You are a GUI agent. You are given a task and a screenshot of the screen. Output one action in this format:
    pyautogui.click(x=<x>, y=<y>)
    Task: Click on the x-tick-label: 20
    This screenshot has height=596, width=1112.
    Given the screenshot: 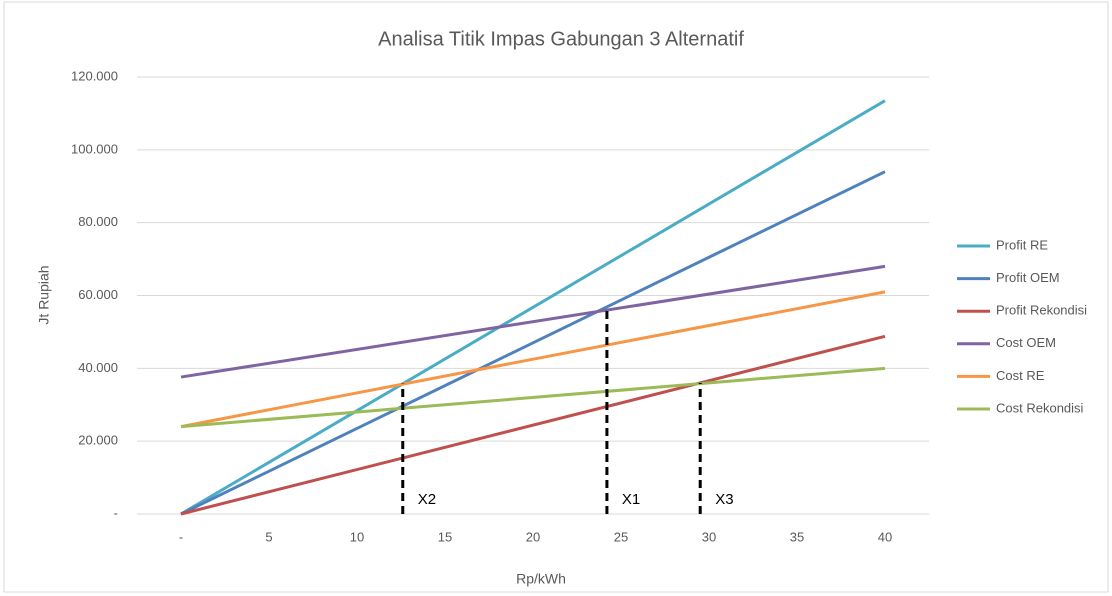 What is the action you would take?
    pyautogui.click(x=533, y=536)
    